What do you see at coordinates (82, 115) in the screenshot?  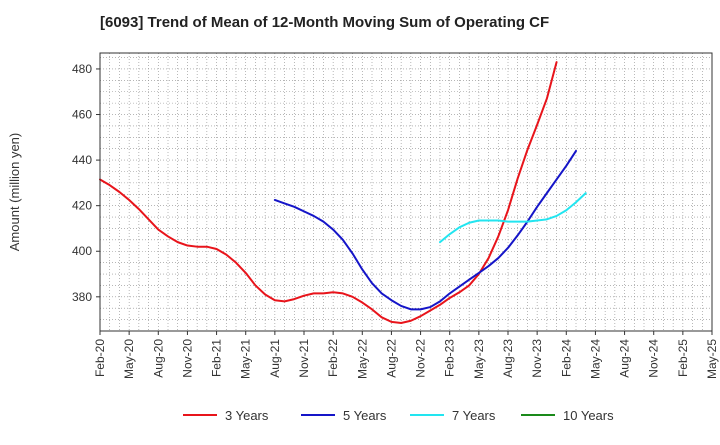 I see `y-tick-label: 460` at bounding box center [82, 115].